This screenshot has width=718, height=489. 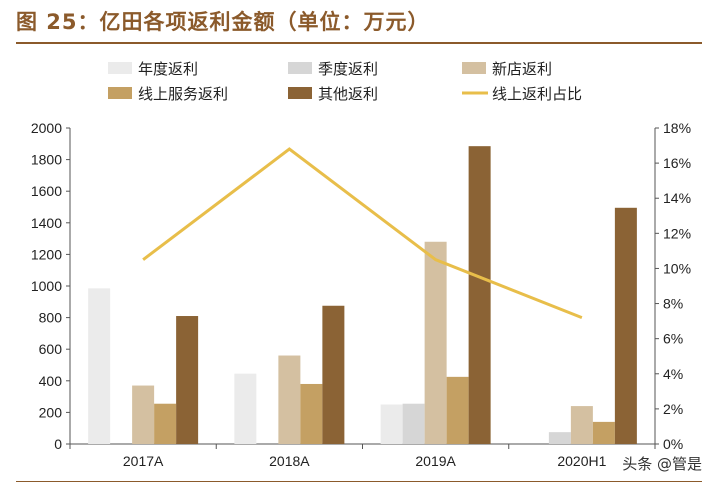 I want to click on y-right-tick-label-2: 4%, so click(x=673, y=374).